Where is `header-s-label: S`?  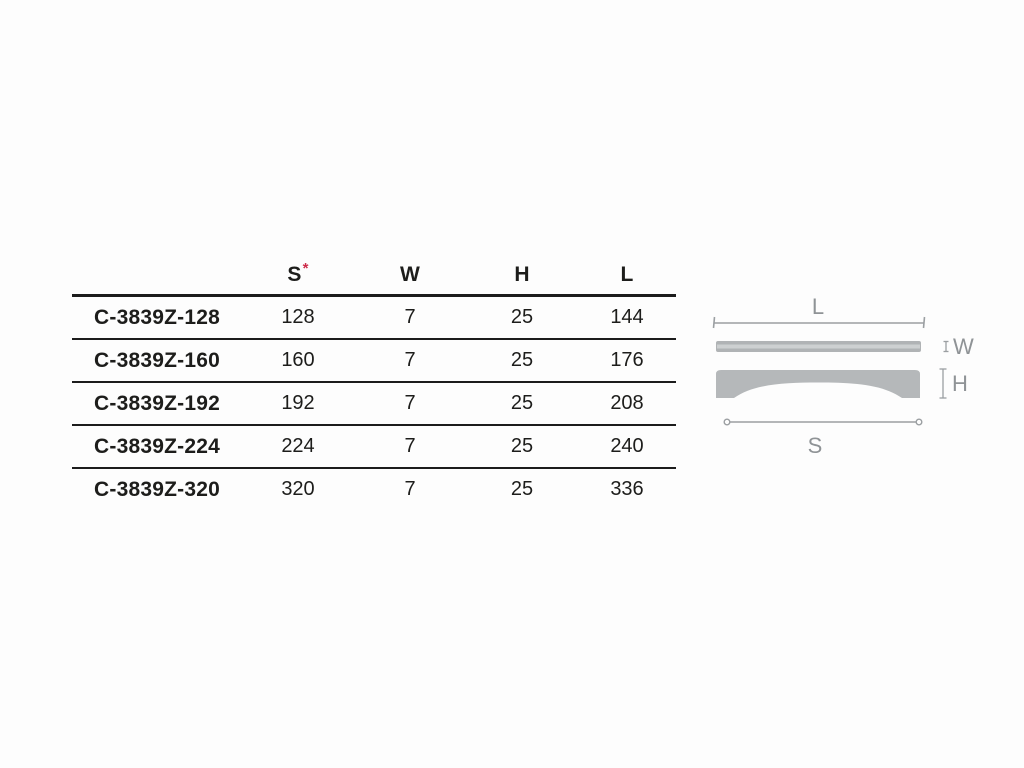 header-s-label: S is located at coordinates (294, 274).